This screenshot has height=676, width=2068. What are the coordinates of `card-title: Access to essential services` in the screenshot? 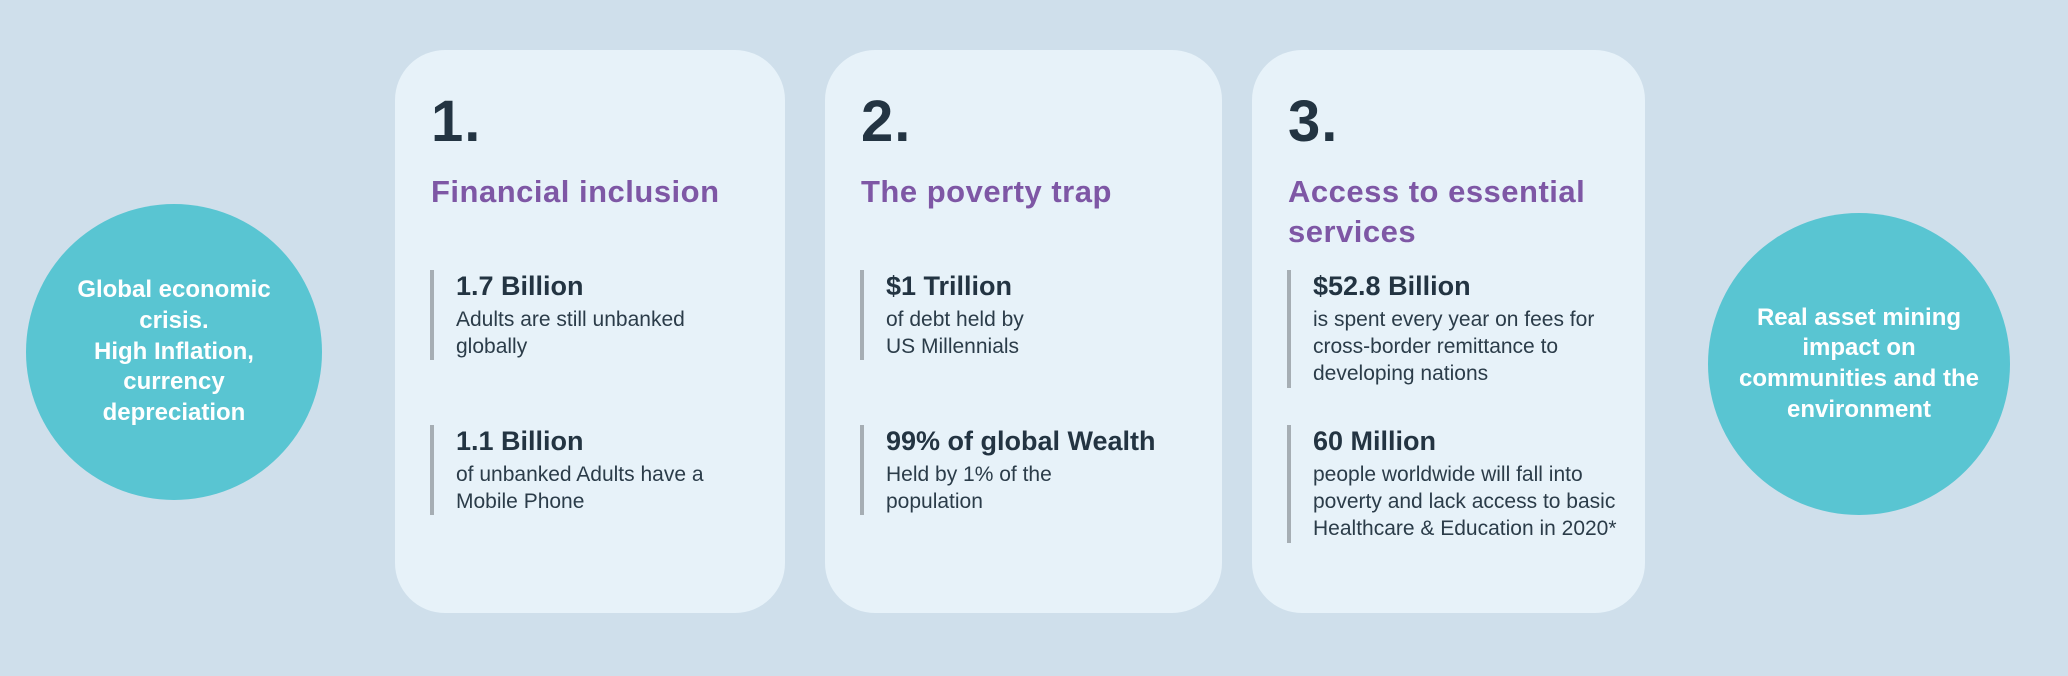 It's located at (1437, 212).